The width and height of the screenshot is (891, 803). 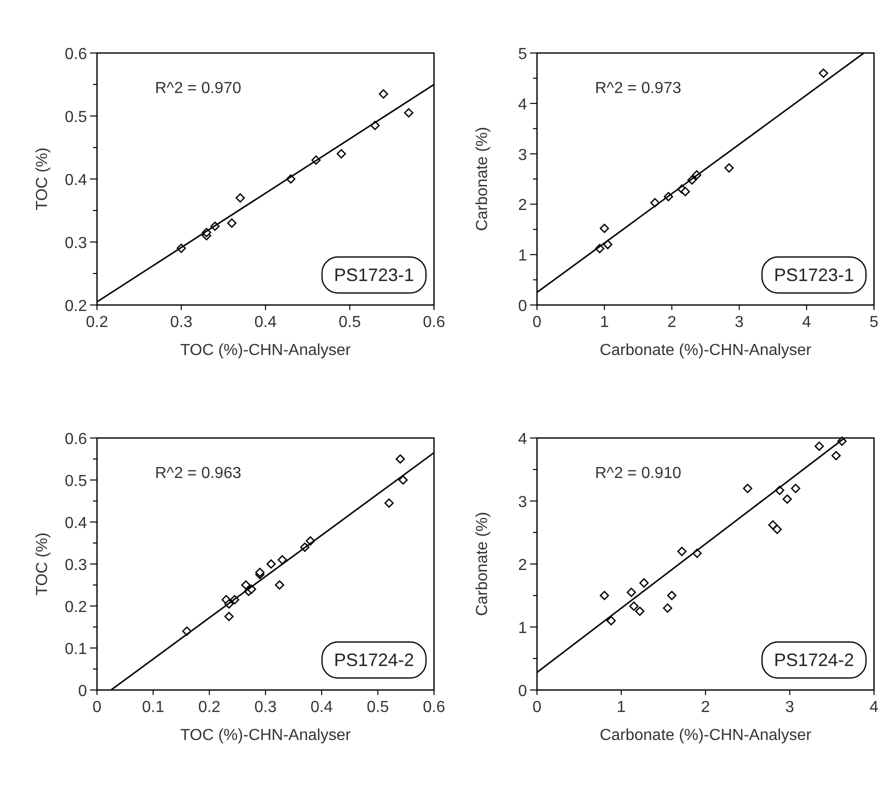 What do you see at coordinates (638, 88) in the screenshot?
I see `annotation: R^2 = 0.973` at bounding box center [638, 88].